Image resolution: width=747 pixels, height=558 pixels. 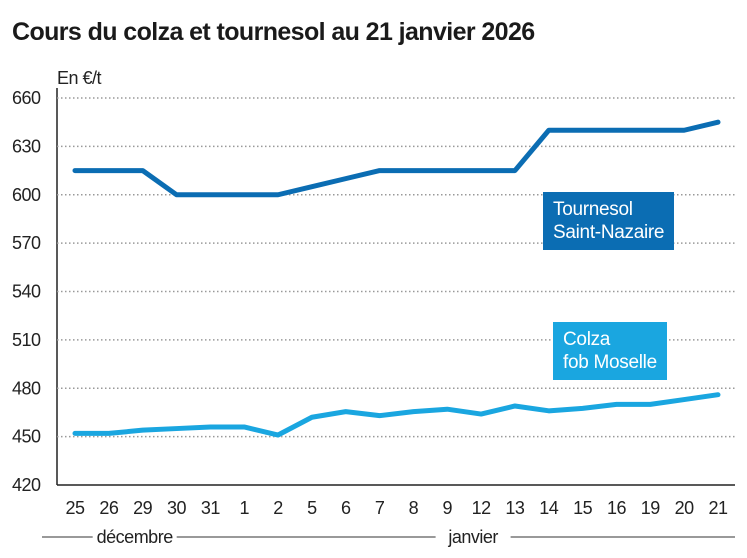 I want to click on x-tick-label: 5, so click(x=312, y=508).